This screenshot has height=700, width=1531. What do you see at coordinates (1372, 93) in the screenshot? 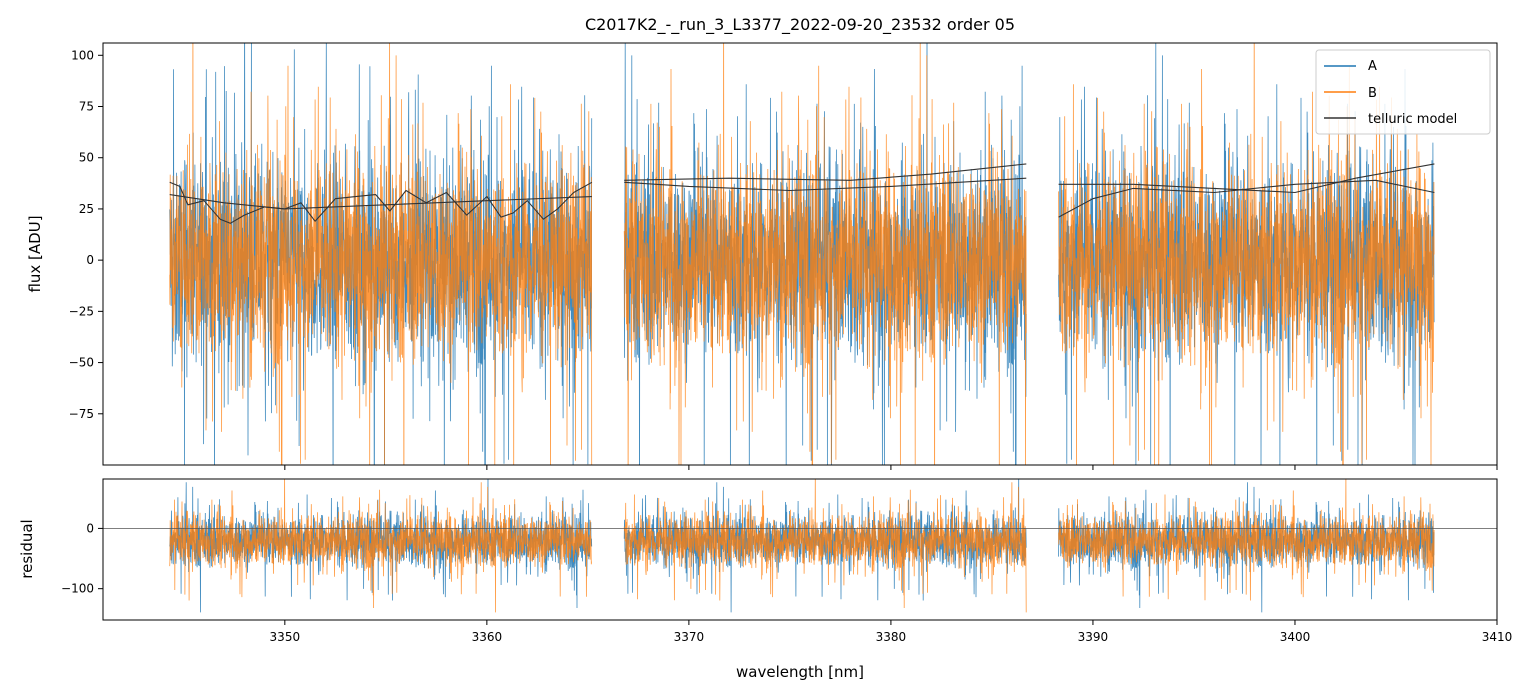
I see `legend-label-b: B` at bounding box center [1372, 93].